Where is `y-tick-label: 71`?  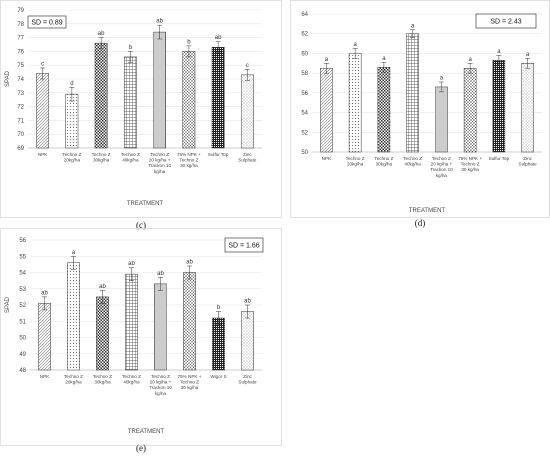
y-tick-label: 71 is located at coordinates (20, 121).